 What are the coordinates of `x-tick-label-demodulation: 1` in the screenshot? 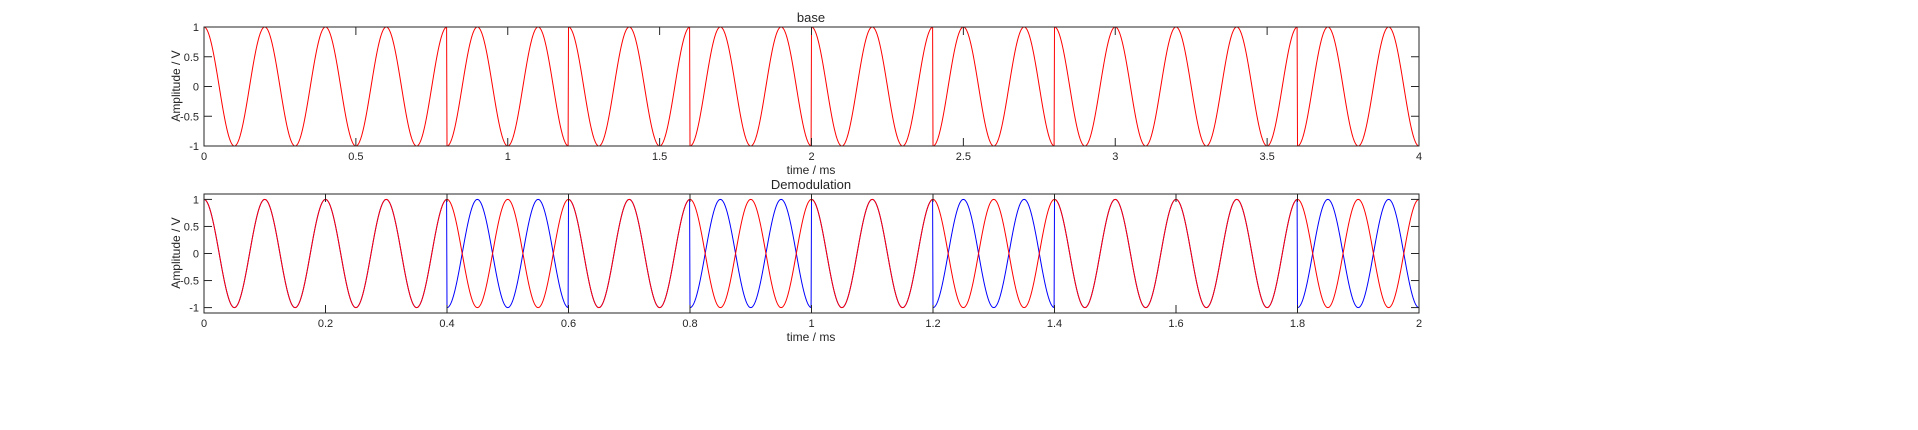 It's located at (811, 324).